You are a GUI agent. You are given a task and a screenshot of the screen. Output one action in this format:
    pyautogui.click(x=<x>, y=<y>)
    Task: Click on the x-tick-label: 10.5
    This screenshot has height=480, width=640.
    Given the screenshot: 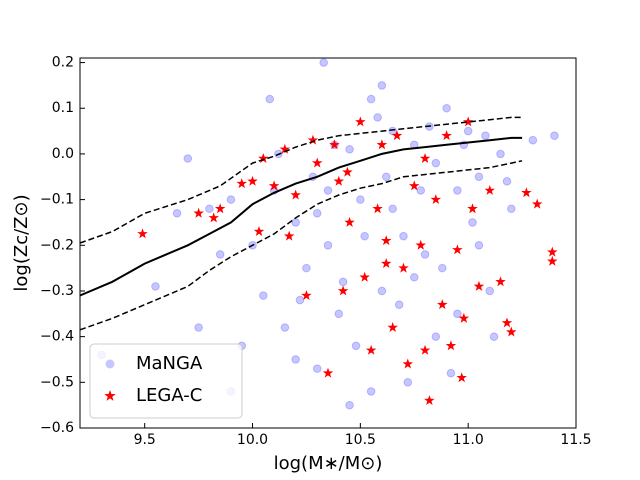 What is the action you would take?
    pyautogui.click(x=360, y=440)
    